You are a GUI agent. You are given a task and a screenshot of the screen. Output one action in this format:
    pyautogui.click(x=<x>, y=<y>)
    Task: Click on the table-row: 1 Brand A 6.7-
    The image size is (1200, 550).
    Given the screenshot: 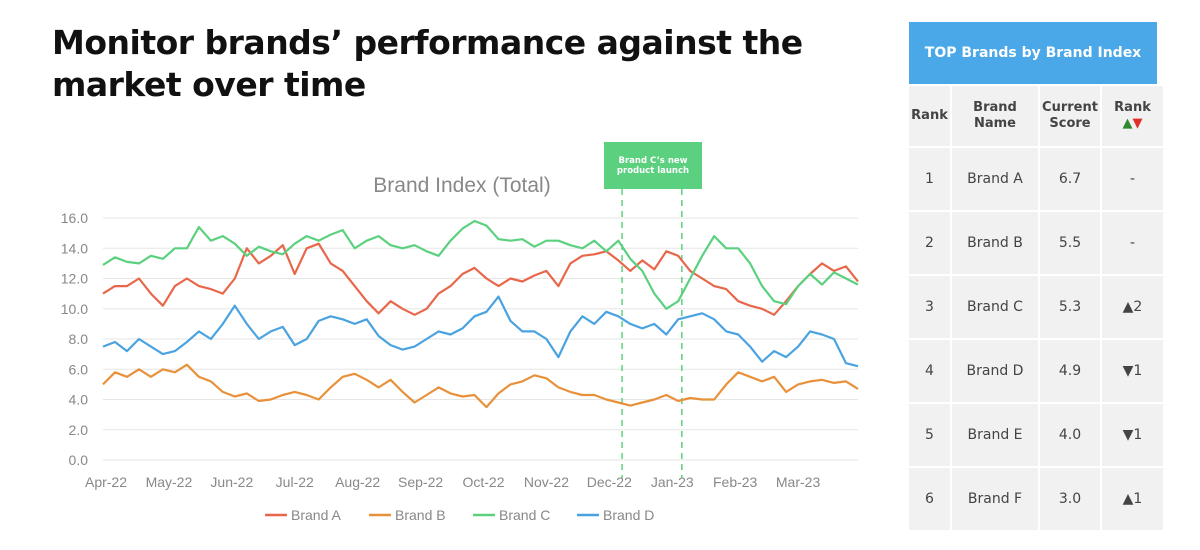 What is the action you would take?
    pyautogui.click(x=1036, y=179)
    